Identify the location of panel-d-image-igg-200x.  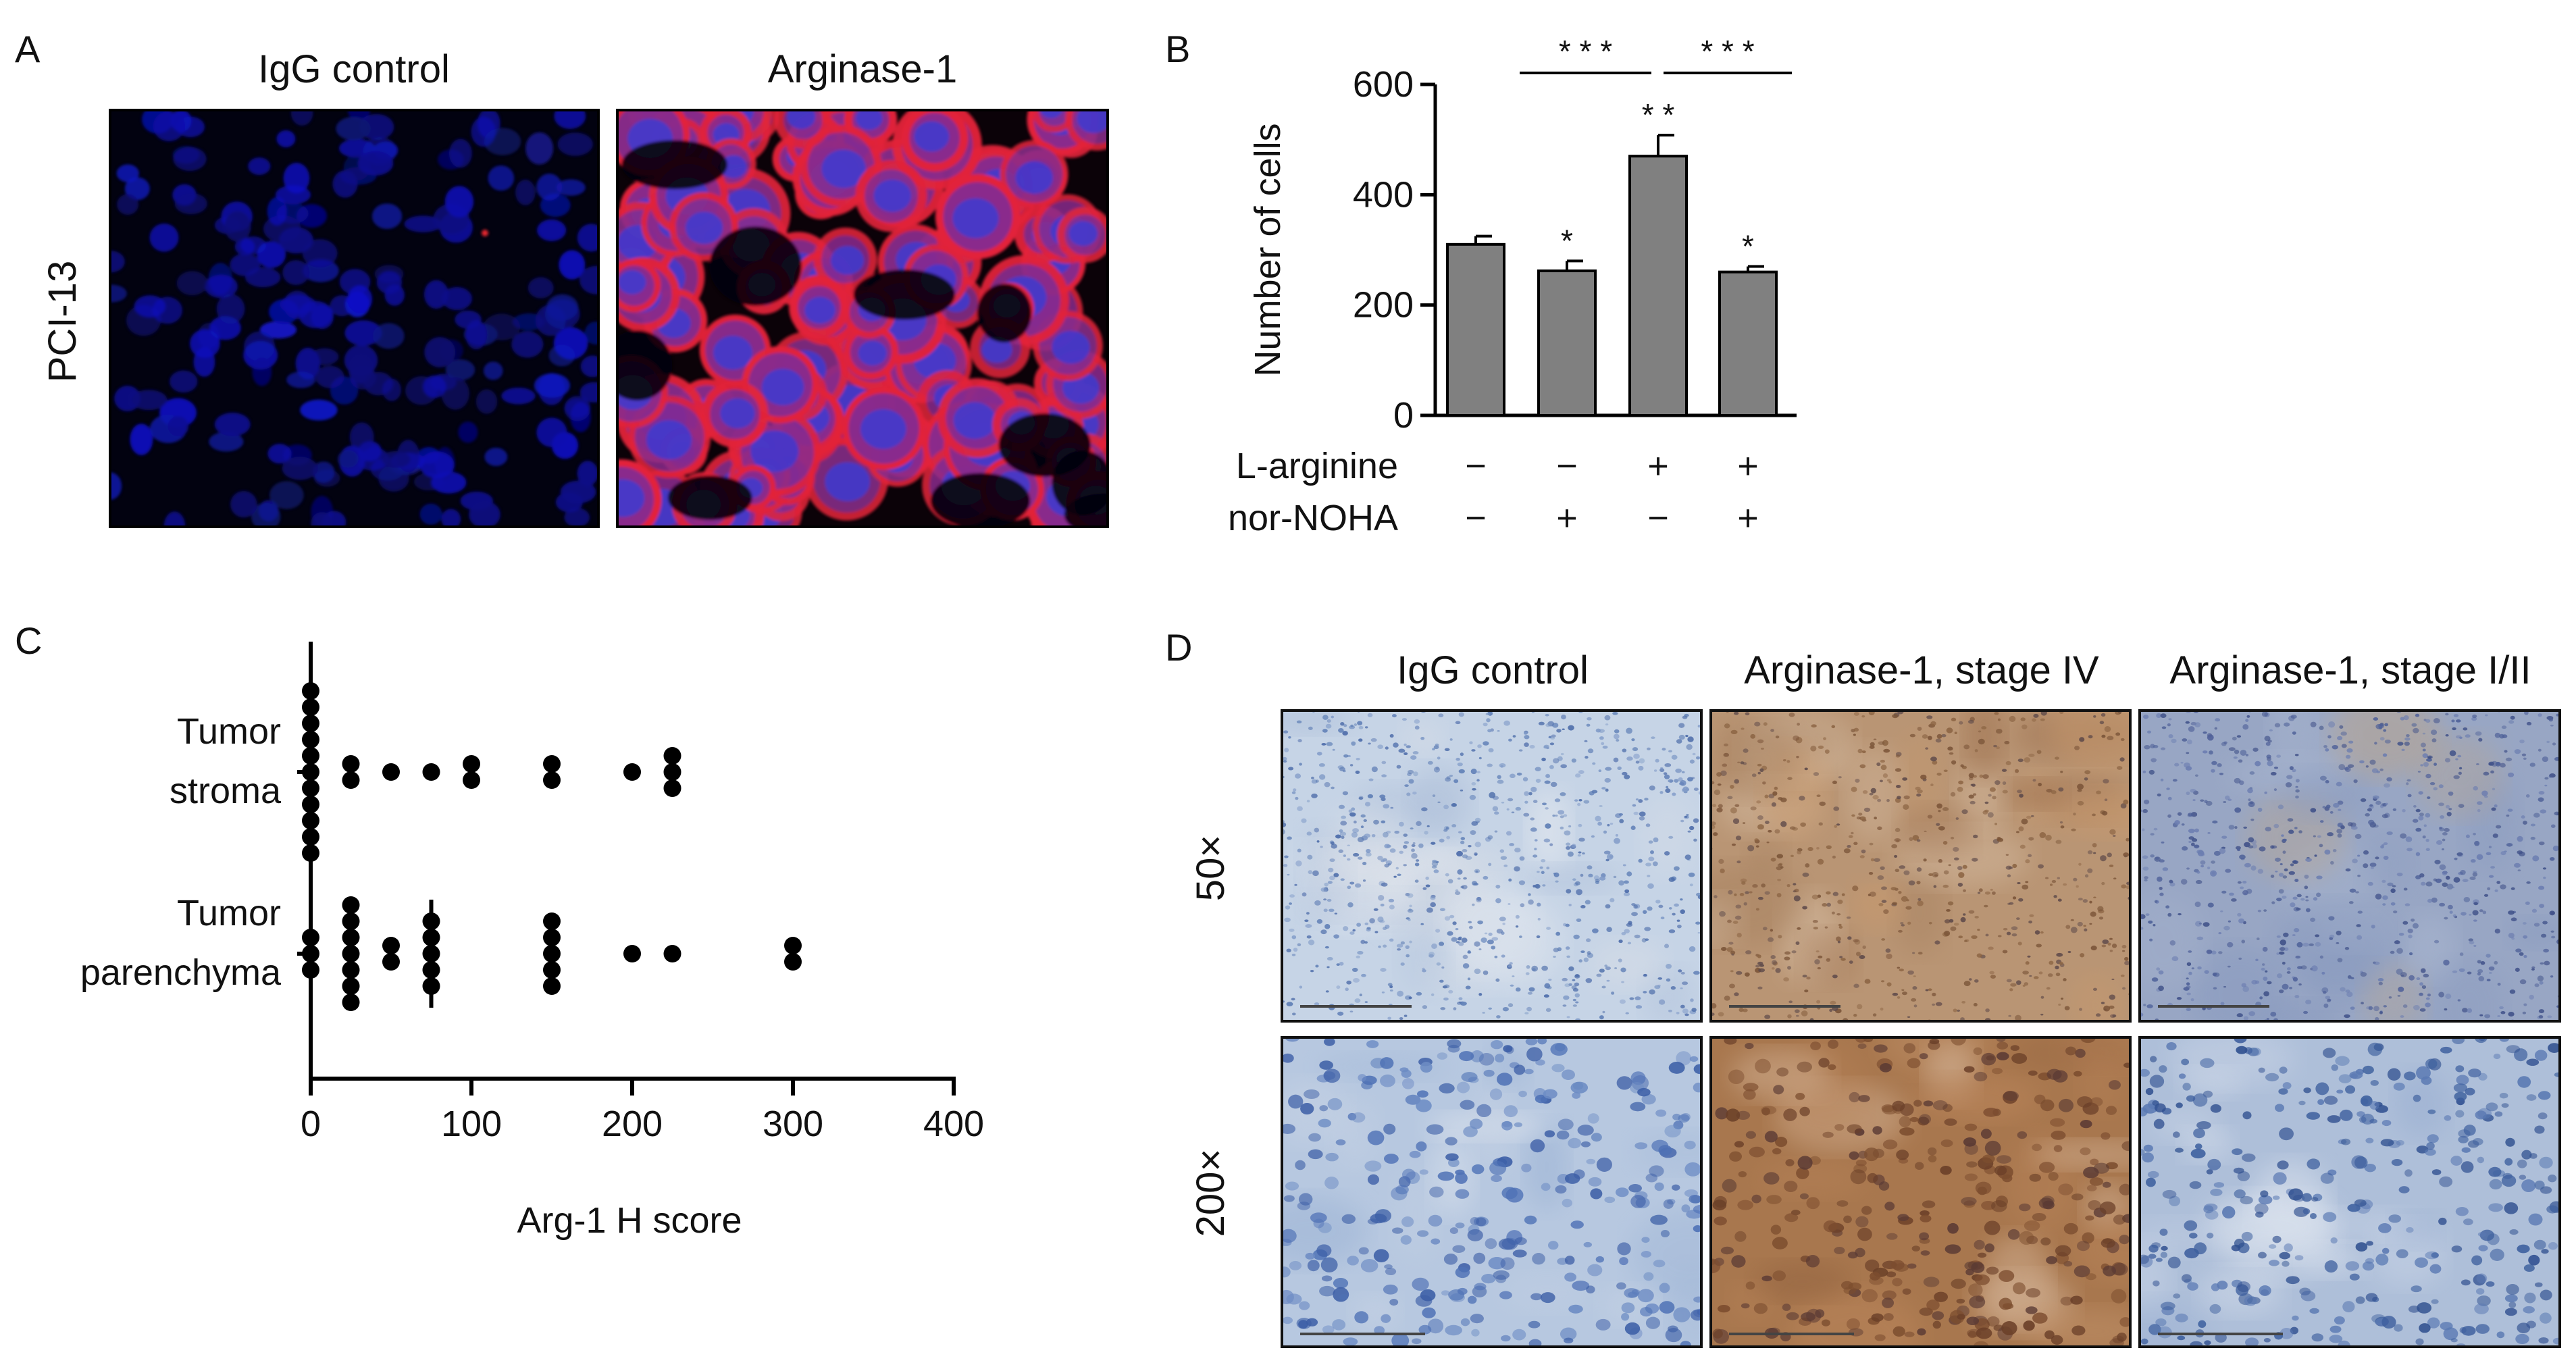
(1492, 1192).